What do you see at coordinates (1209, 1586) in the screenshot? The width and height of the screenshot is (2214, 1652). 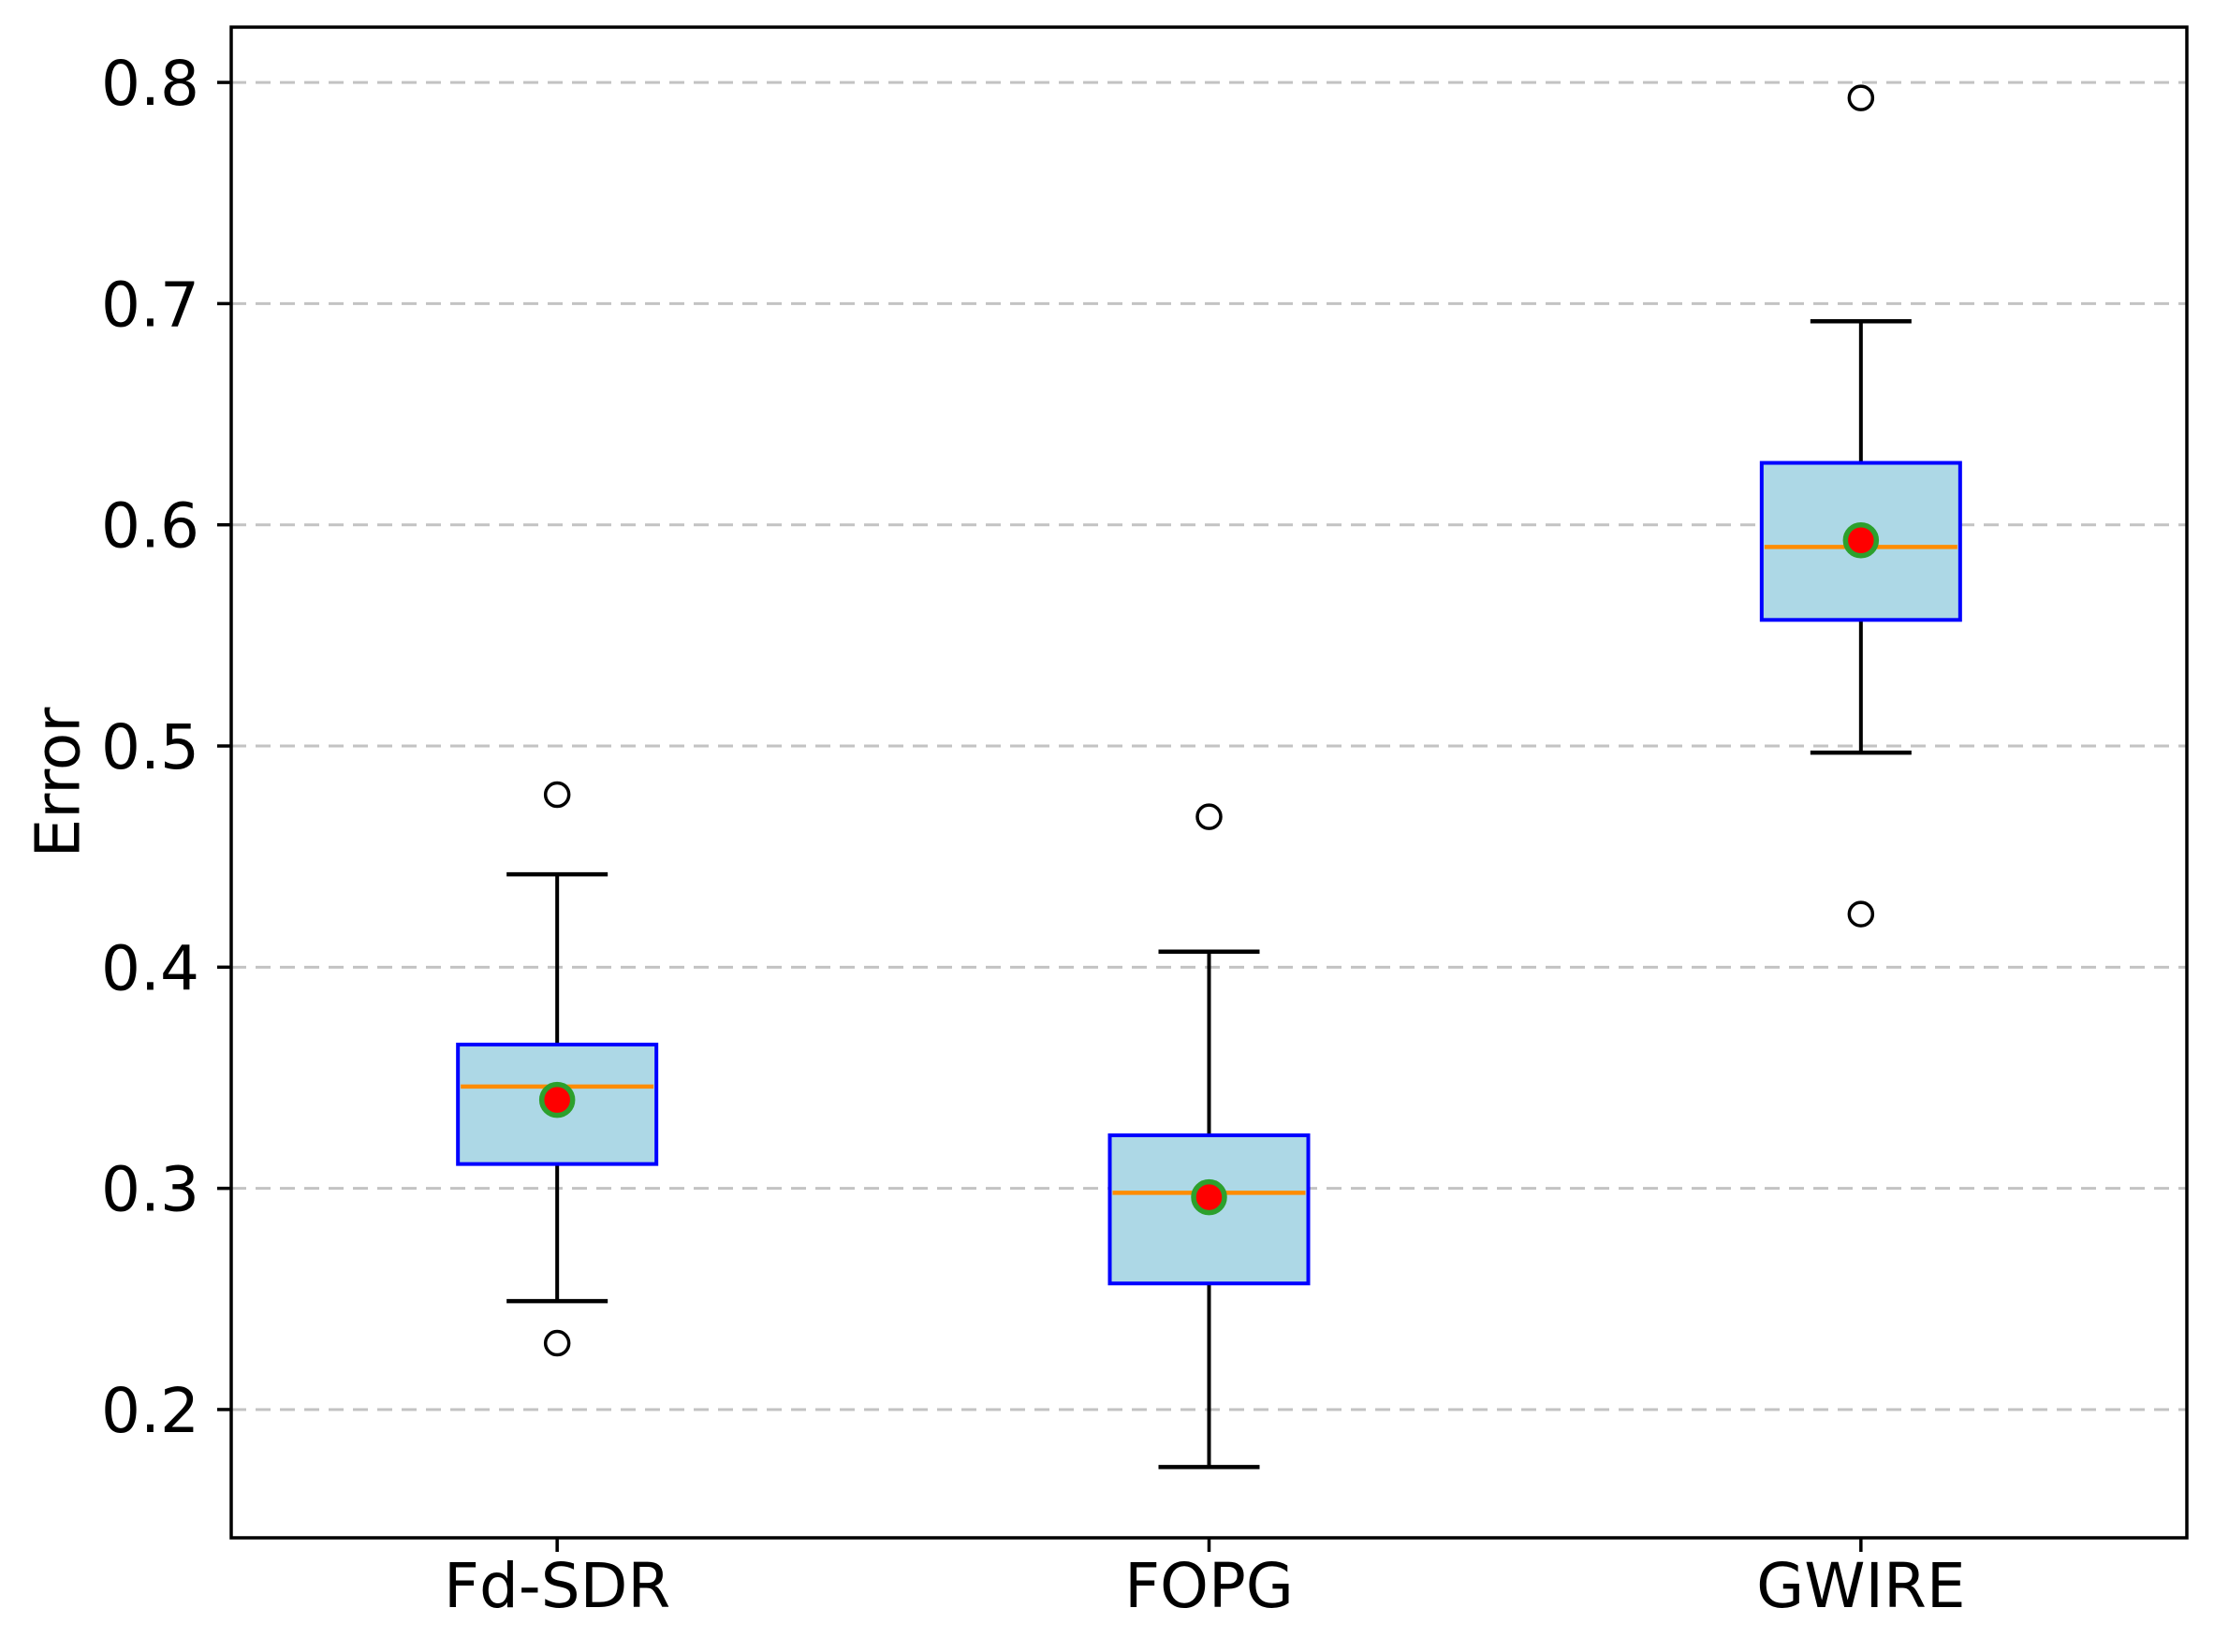 I see `x-tick-label: FOPG` at bounding box center [1209, 1586].